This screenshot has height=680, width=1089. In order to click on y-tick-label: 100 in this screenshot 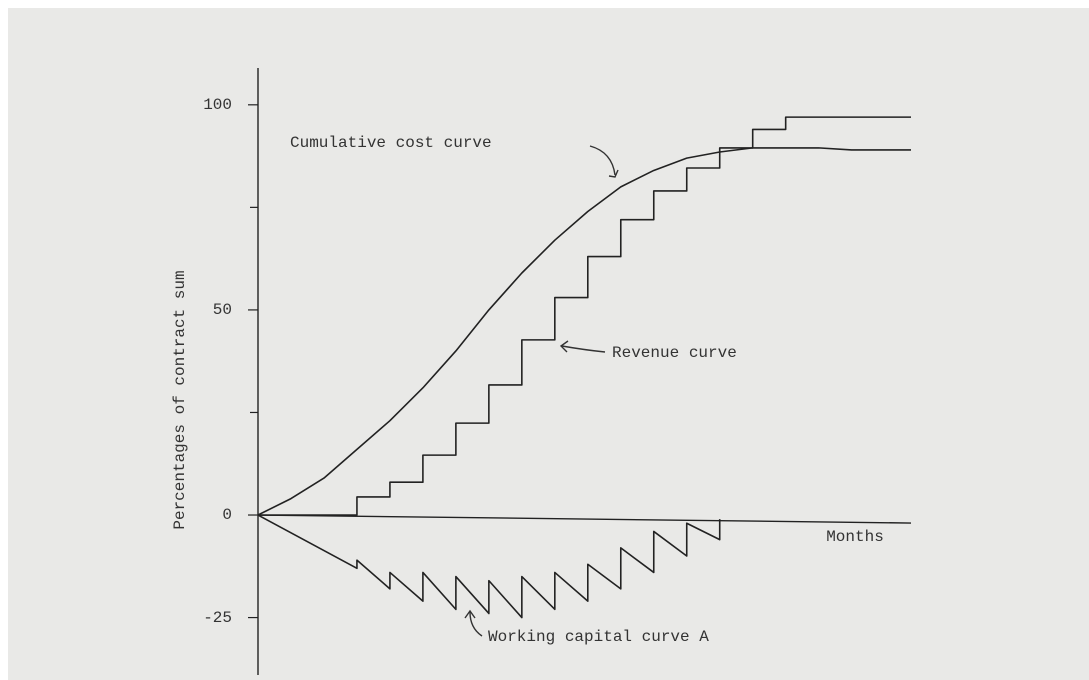, I will do `click(217, 105)`.